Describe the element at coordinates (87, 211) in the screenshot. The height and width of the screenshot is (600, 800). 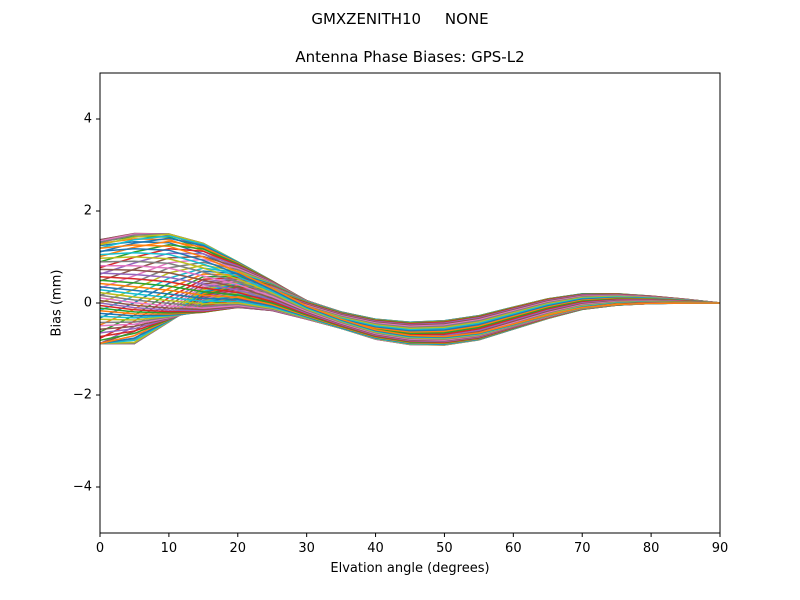
I see `y-tick-label: 2` at that location.